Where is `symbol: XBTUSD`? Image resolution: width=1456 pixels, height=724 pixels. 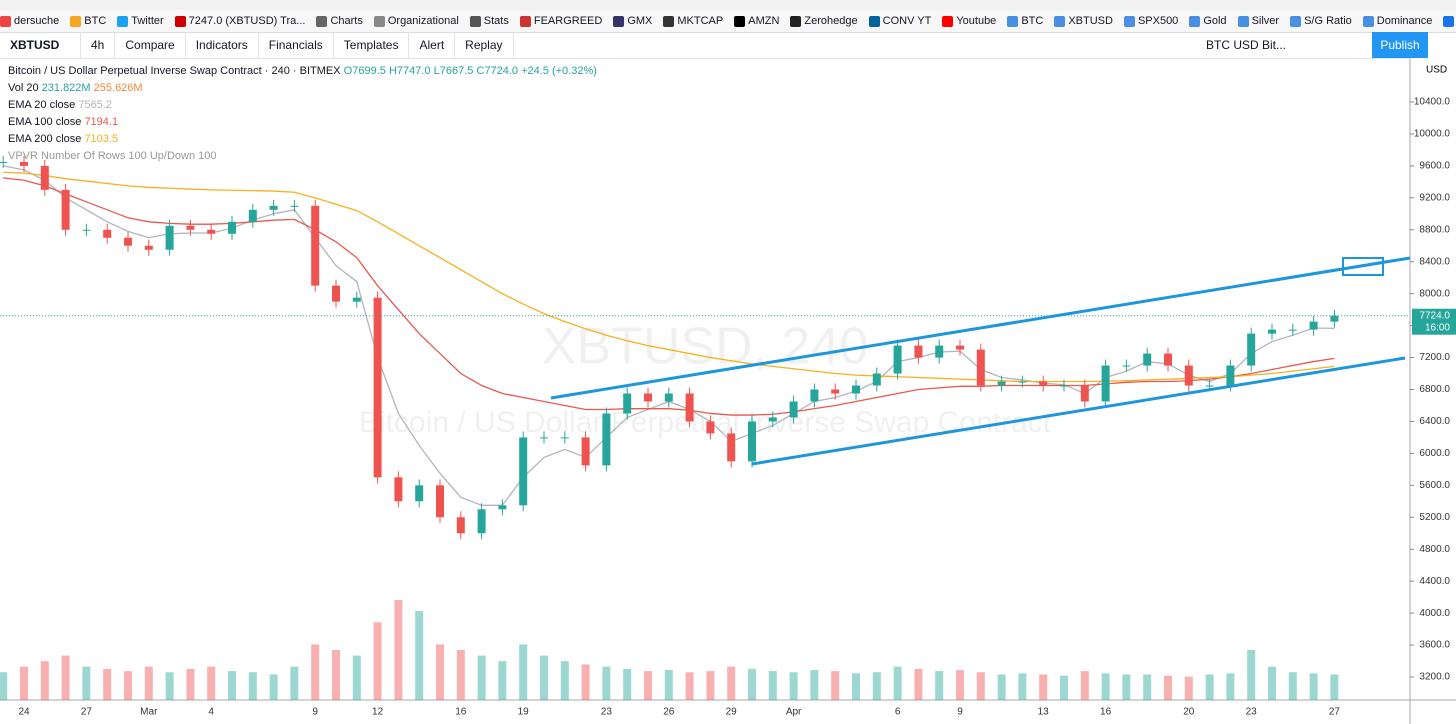 symbol: XBTUSD is located at coordinates (40, 45).